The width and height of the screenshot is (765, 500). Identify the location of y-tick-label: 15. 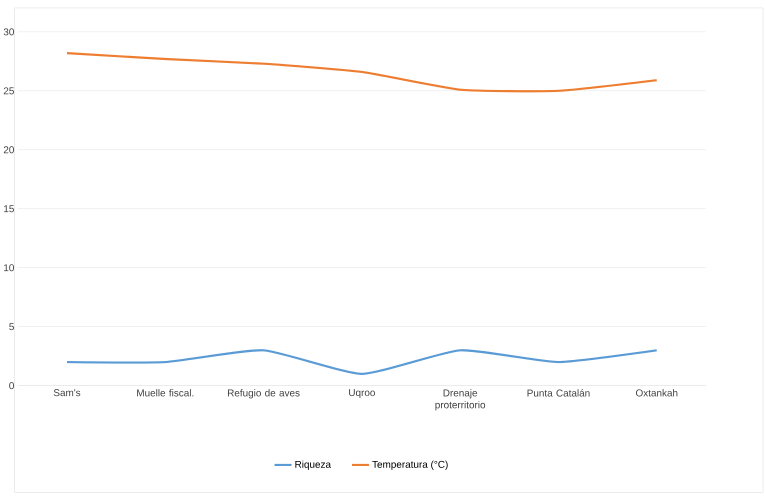
(9, 208).